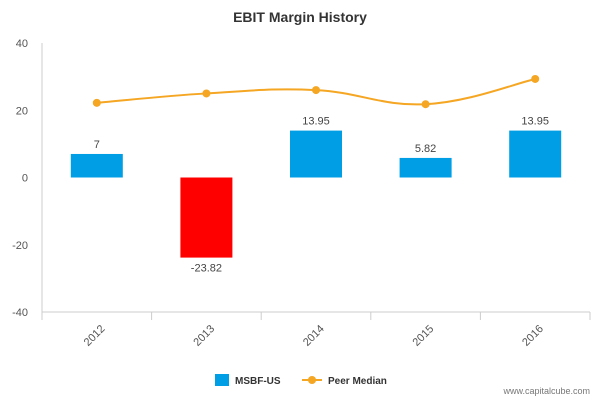 The height and width of the screenshot is (400, 600). Describe the element at coordinates (97, 145) in the screenshot. I see `bar-value-label: 7` at that location.